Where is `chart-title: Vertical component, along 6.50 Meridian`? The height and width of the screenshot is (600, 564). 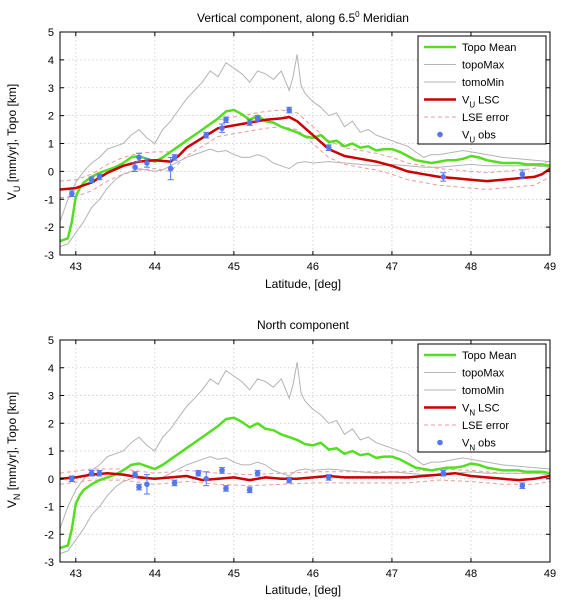
chart-title: Vertical component, along 6.50 Meridian is located at coordinates (303, 17).